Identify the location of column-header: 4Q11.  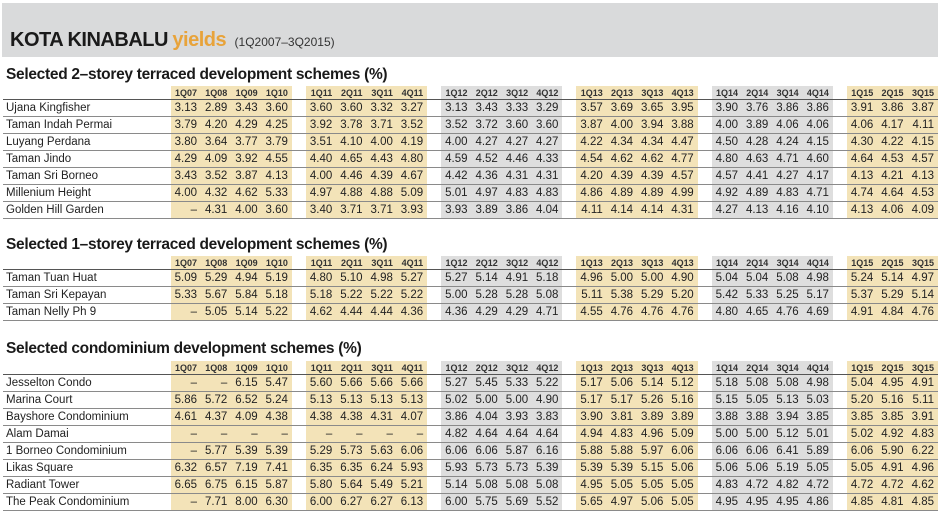
(412, 263).